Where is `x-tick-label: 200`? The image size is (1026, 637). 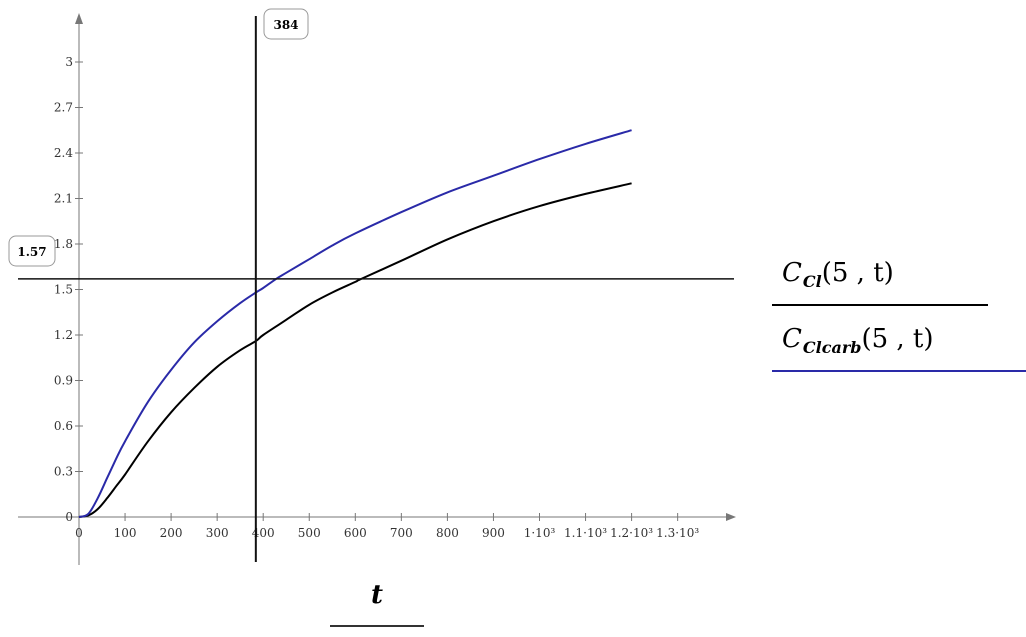
x-tick-label: 200 is located at coordinates (171, 533).